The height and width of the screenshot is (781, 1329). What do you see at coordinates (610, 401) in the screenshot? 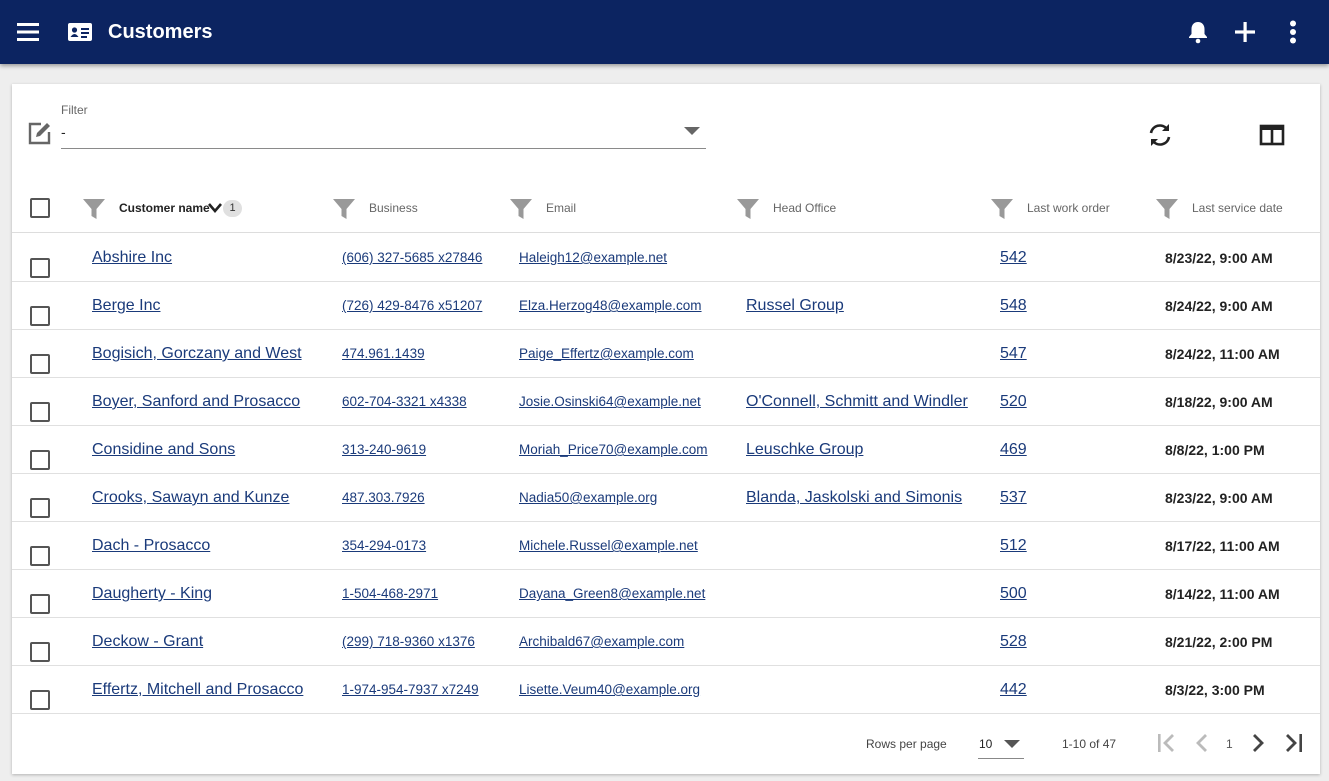
I see `email-link: Josie.Osinski64@example.net` at bounding box center [610, 401].